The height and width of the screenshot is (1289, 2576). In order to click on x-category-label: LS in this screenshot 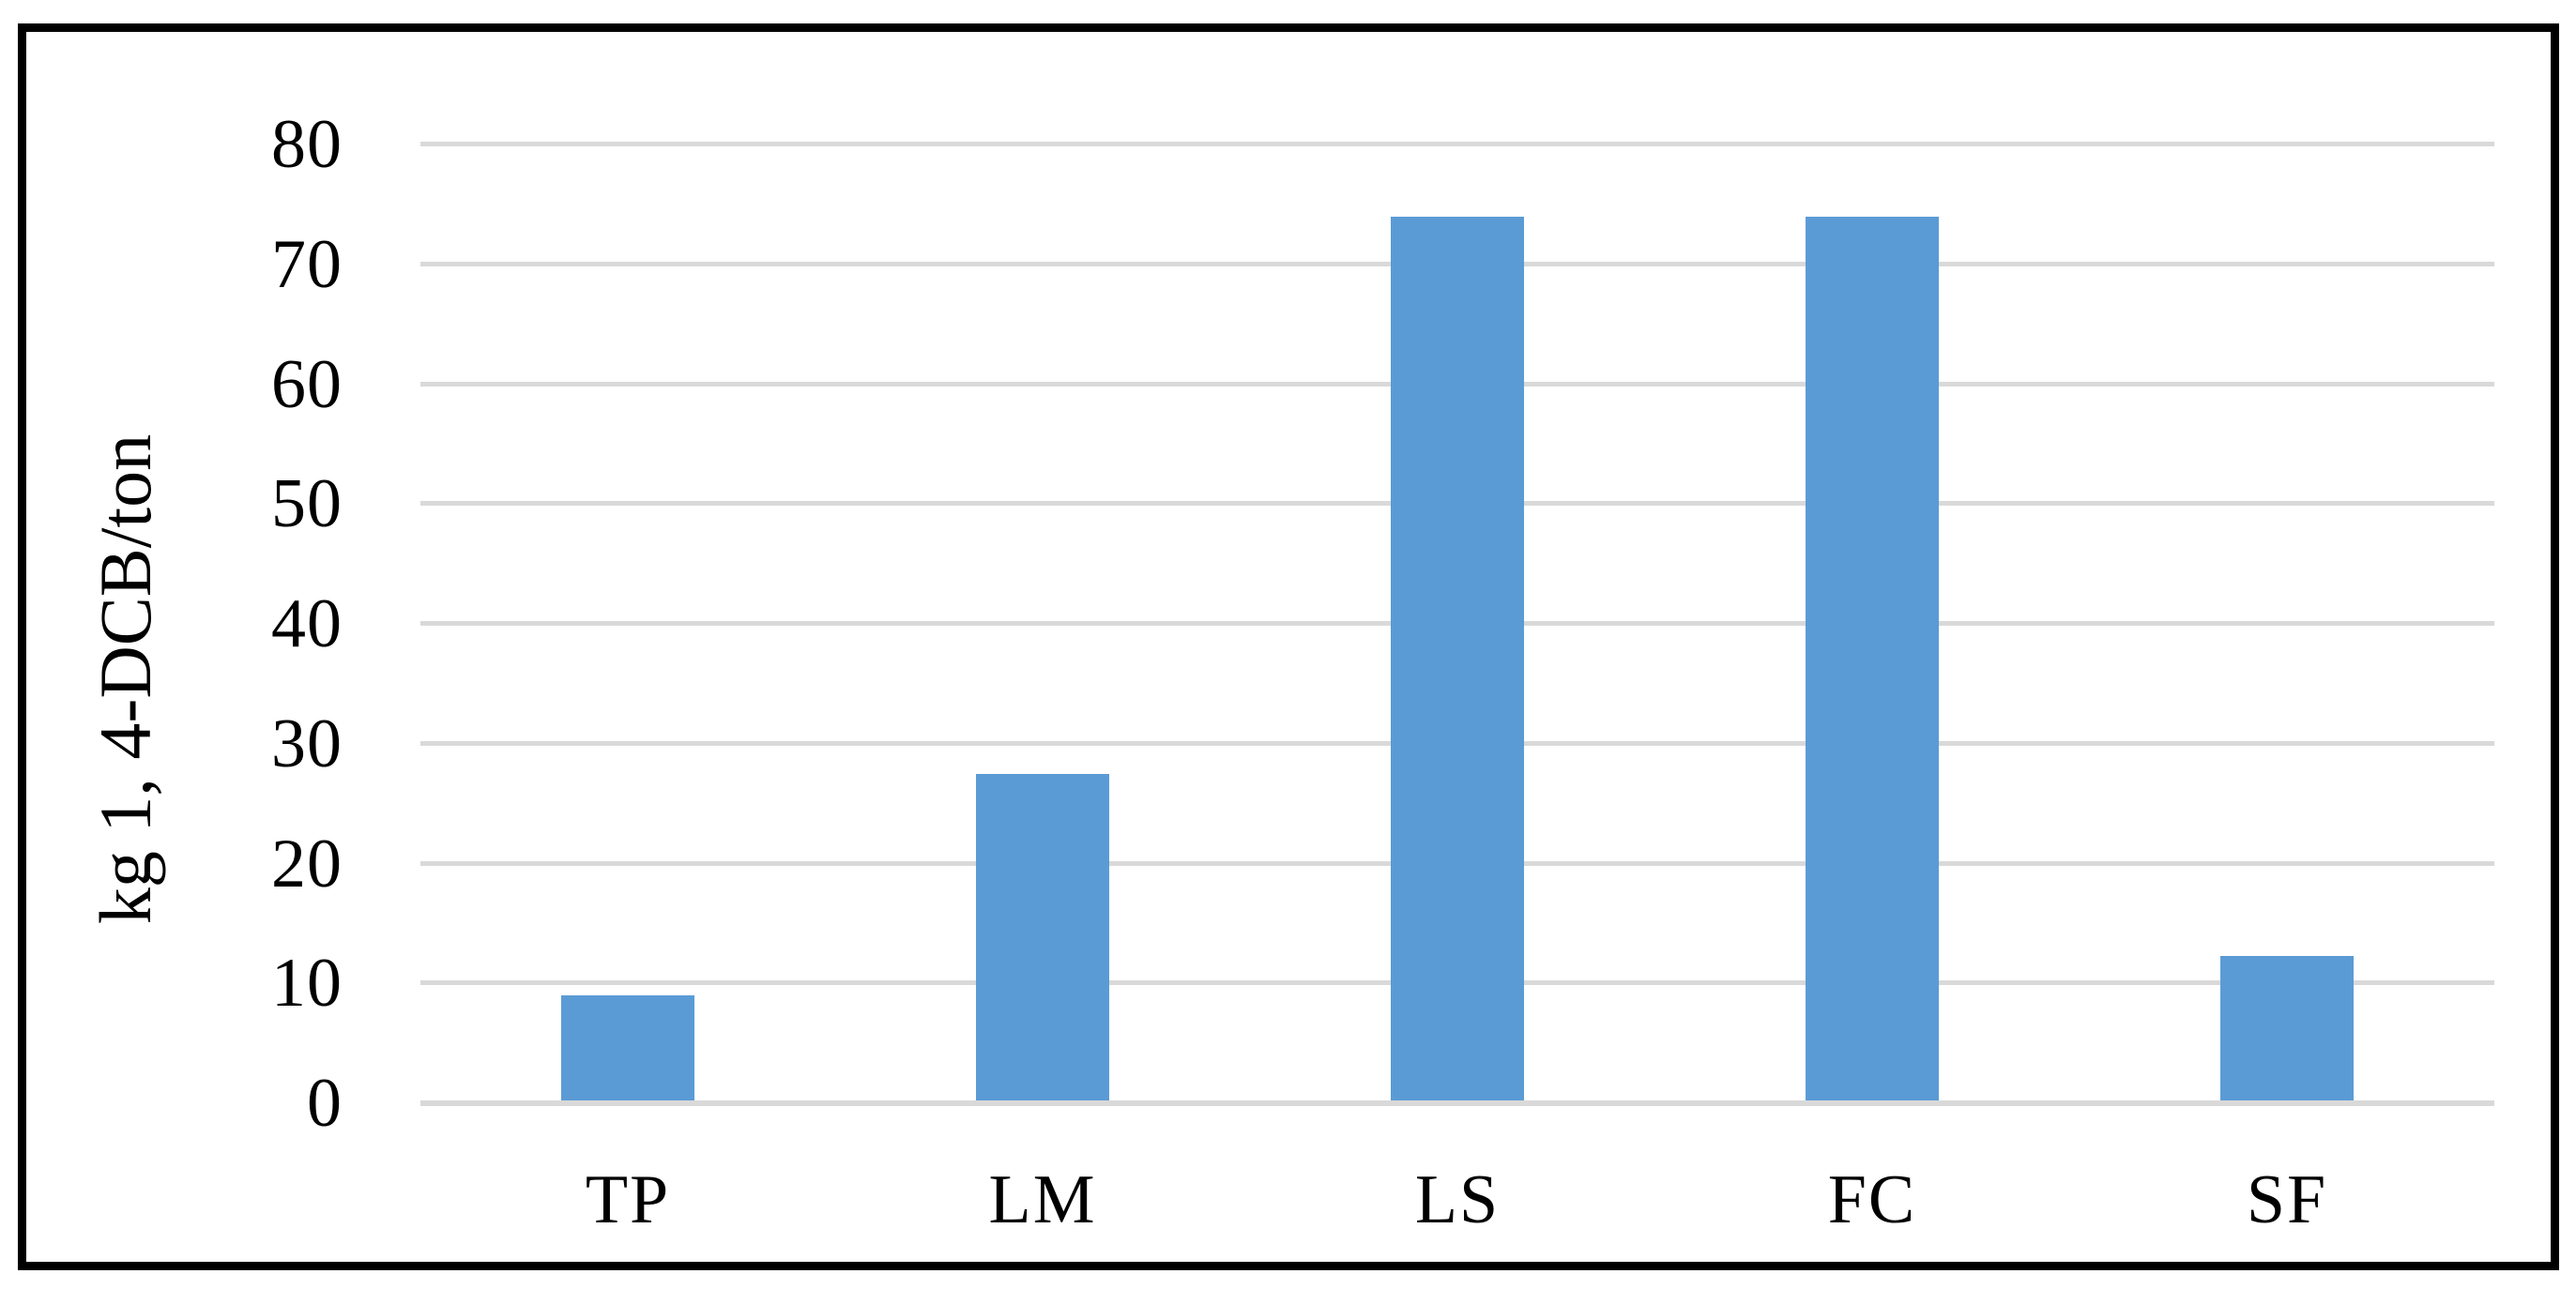, I will do `click(1457, 1199)`.